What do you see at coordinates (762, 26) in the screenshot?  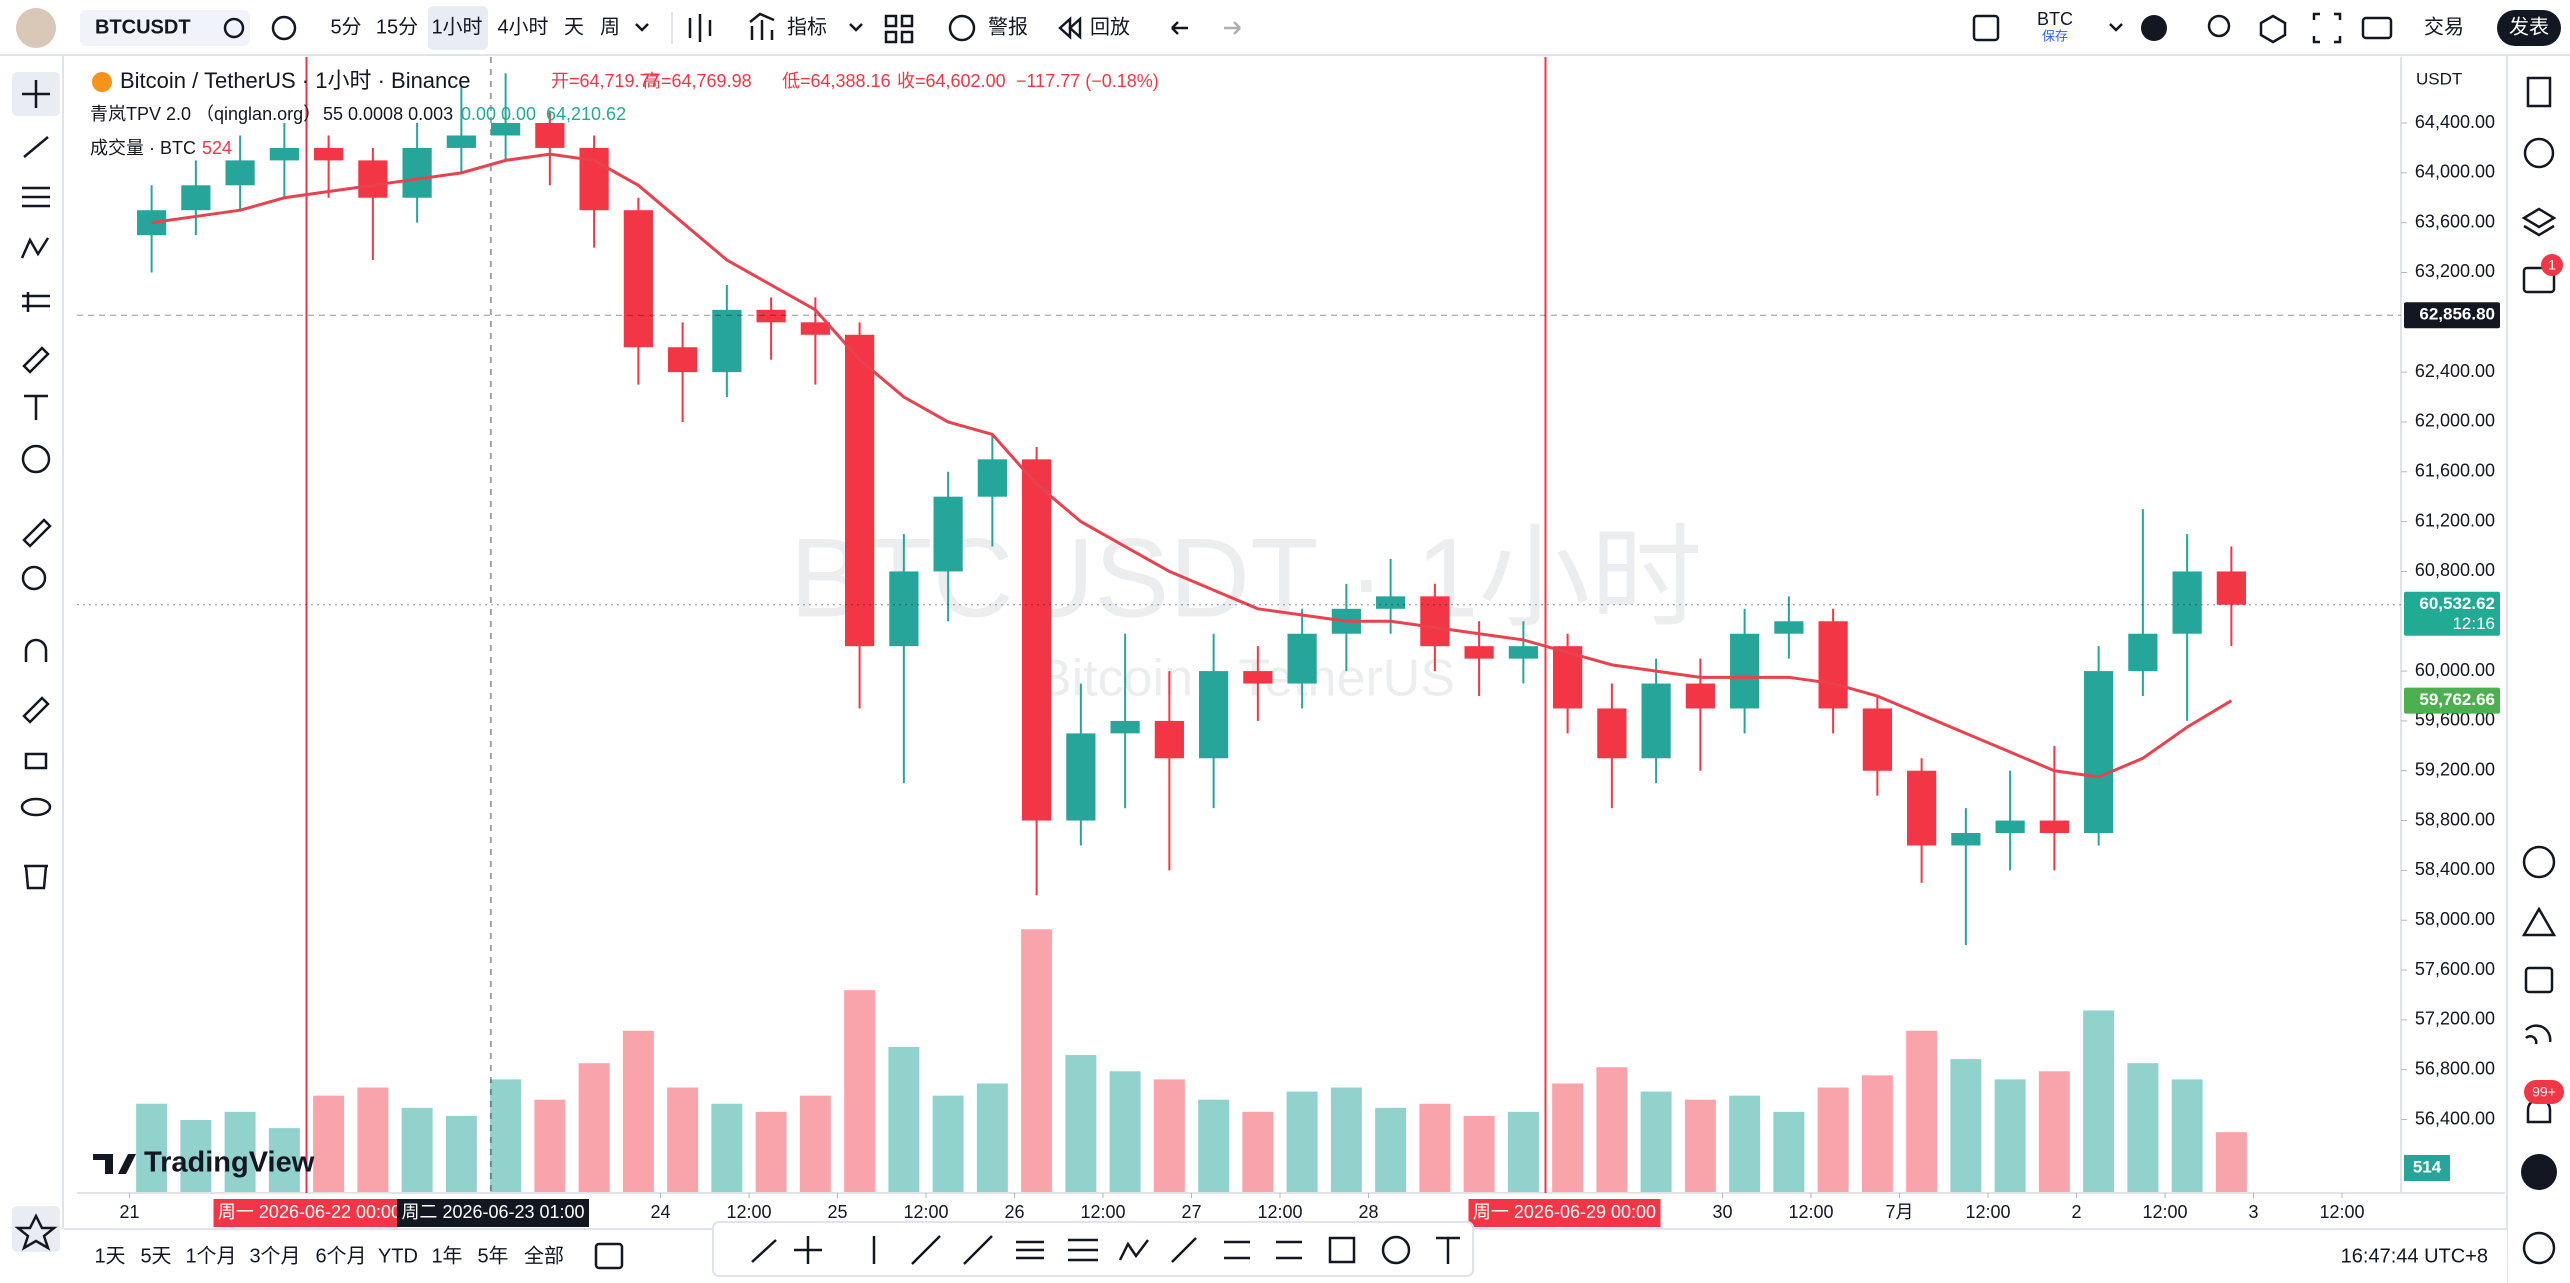 I see `indicator-icon` at bounding box center [762, 26].